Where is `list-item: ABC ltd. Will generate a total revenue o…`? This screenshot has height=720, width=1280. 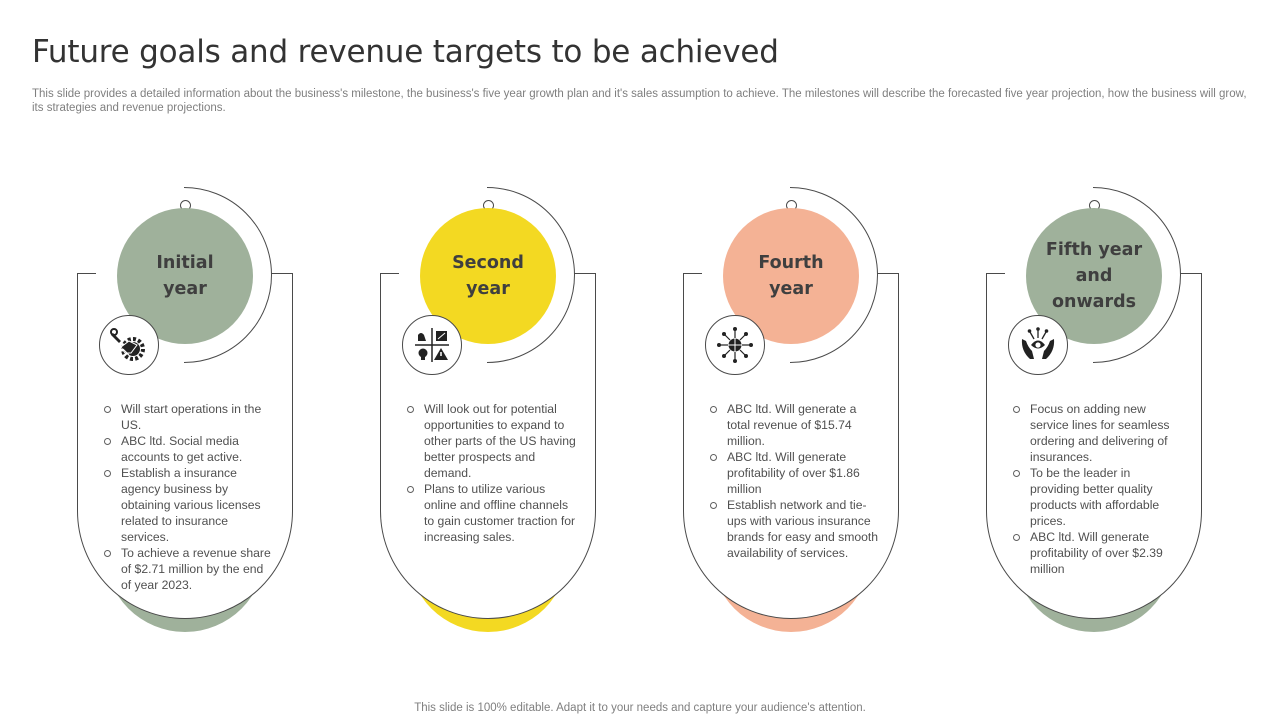
list-item: ABC ltd. Will generate a total revenue o… is located at coordinates (793, 425).